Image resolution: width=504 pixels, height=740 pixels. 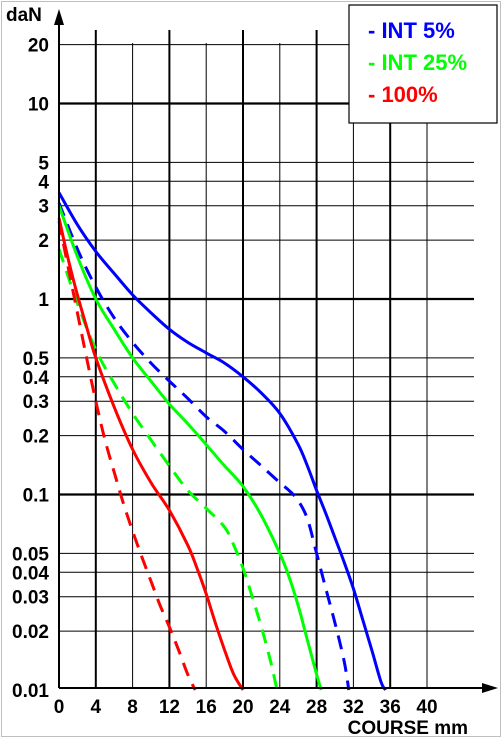 What do you see at coordinates (43, 300) in the screenshot?
I see `y-tick-label: 1` at bounding box center [43, 300].